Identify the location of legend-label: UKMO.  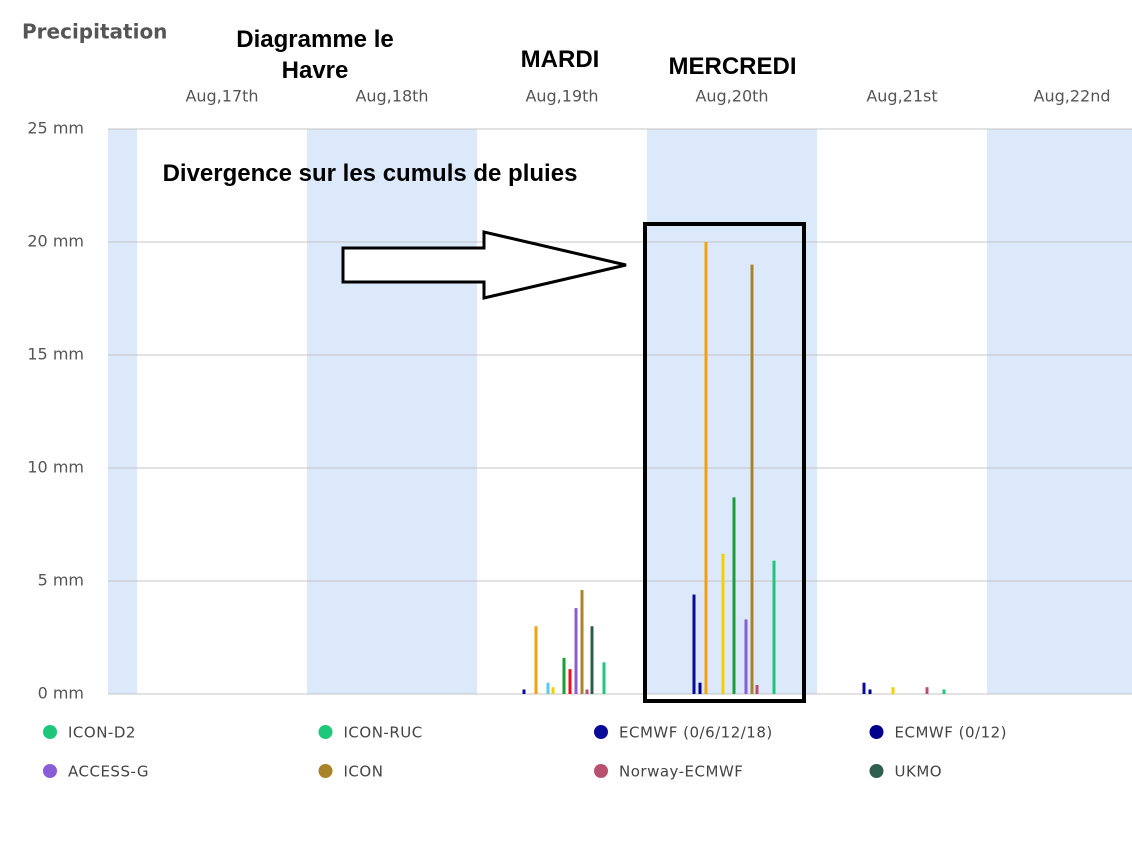
(919, 772).